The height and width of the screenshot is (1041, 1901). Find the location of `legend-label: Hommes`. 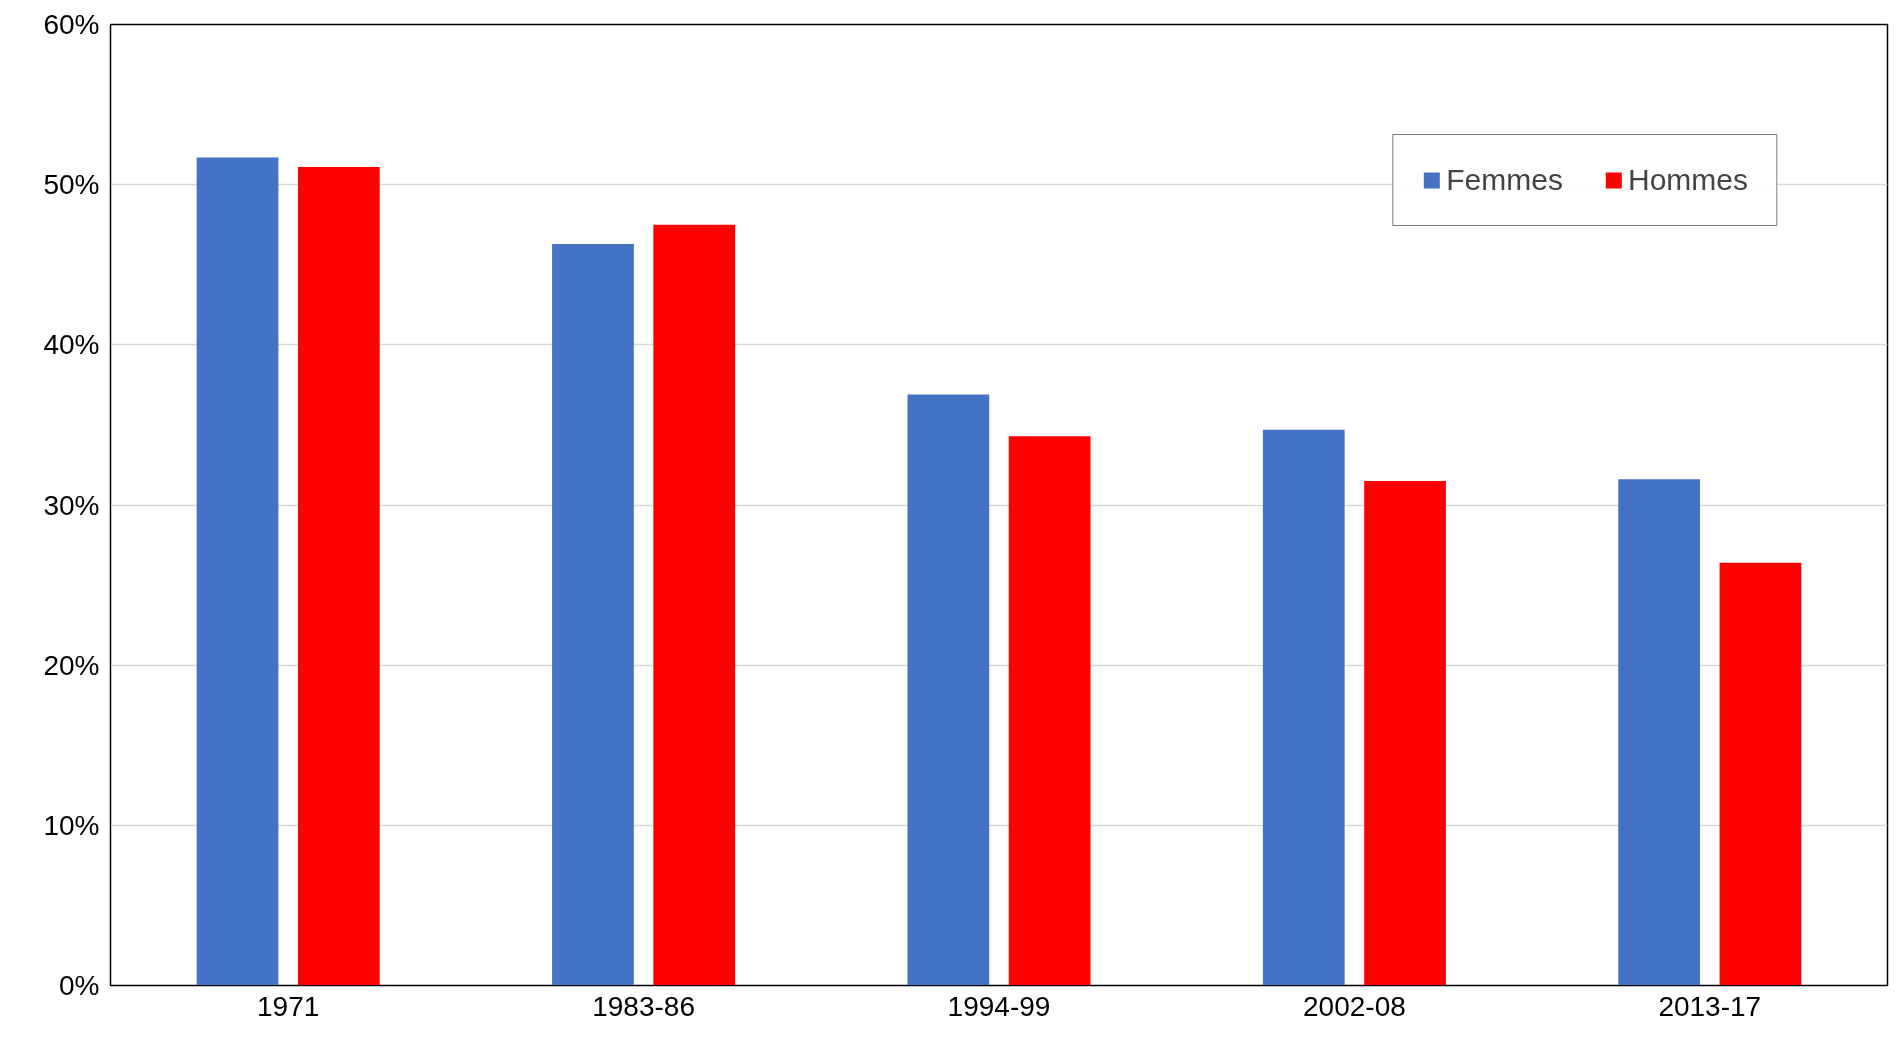

legend-label: Hommes is located at coordinates (1687, 180).